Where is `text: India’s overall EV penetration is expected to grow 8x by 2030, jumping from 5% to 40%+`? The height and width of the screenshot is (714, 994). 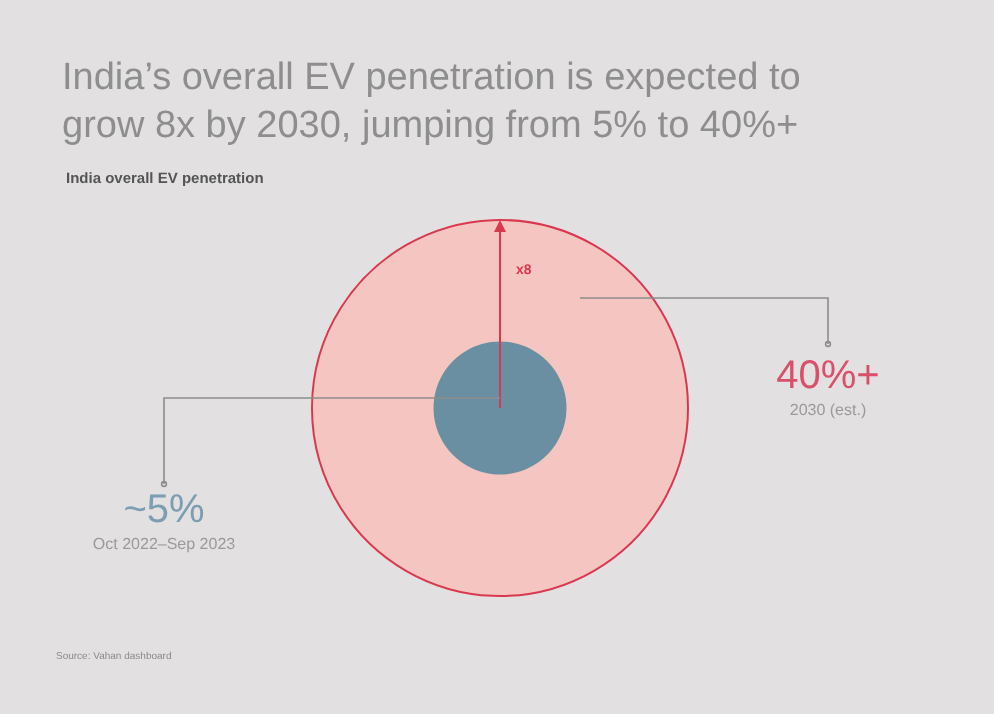 text: India’s overall EV penetration is expected to grow 8x by 2030, jumping from 5% to 40%+ is located at coordinates (437, 102).